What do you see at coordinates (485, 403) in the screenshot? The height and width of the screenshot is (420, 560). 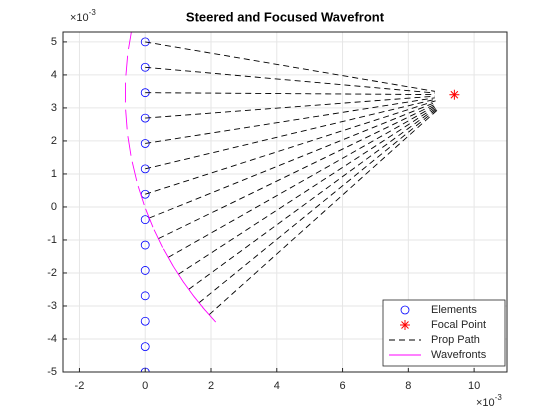 I see `x-multiplier: ×10` at bounding box center [485, 403].